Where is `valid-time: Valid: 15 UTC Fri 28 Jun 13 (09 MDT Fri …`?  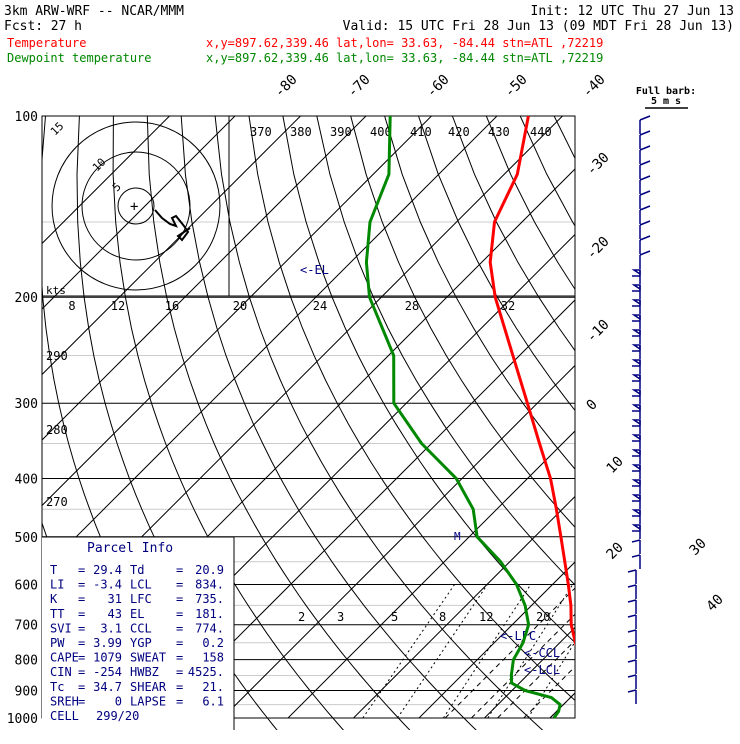 valid-time: Valid: 15 UTC Fri 28 Jun 13 (09 MDT Fri … is located at coordinates (538, 26).